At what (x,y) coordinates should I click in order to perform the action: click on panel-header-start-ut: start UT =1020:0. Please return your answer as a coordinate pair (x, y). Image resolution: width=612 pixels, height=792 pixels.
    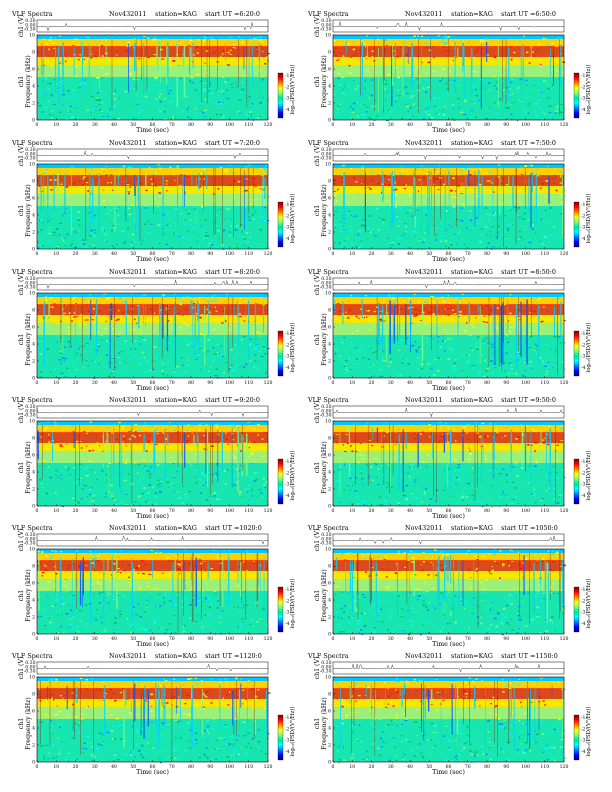
    Looking at the image, I should click on (233, 528).